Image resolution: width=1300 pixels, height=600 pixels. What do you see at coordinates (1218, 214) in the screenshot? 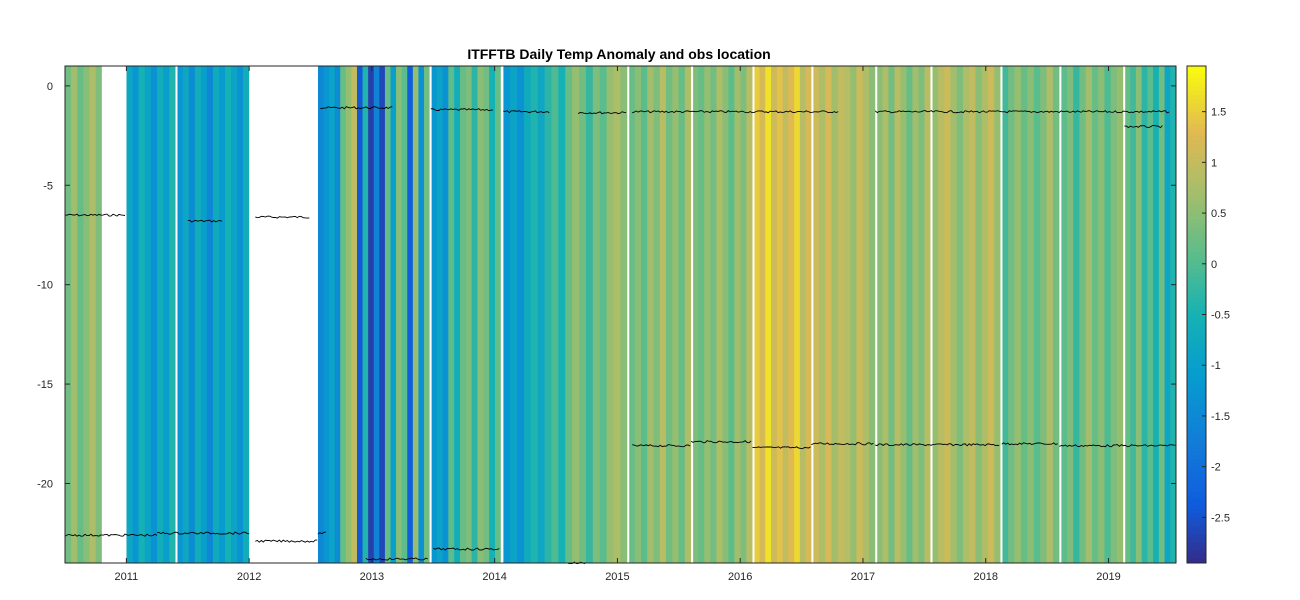
I see `colorbar-tick-label: 0.5` at bounding box center [1218, 214].